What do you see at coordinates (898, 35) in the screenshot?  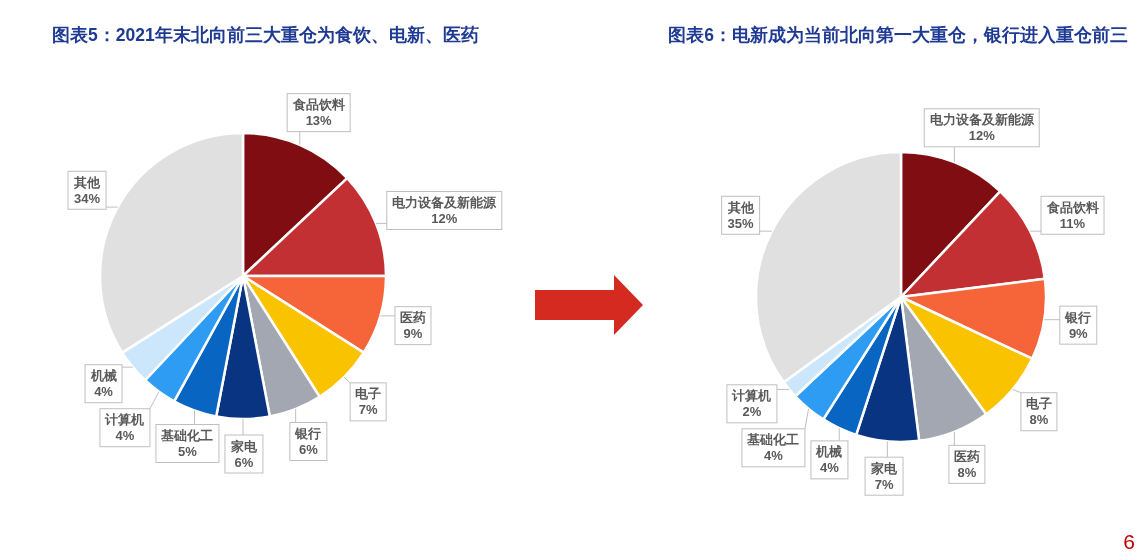 I see `chart-title: 图表6：电新成为当前北向第一大重仓，银行进入重仓前三` at bounding box center [898, 35].